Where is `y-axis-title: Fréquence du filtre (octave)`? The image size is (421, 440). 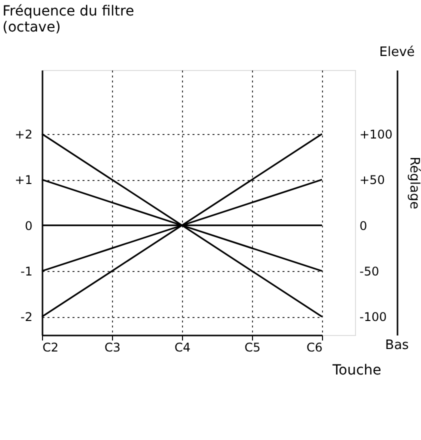 y-axis-title: Fréquence du filtre (octave) is located at coordinates (68, 20).